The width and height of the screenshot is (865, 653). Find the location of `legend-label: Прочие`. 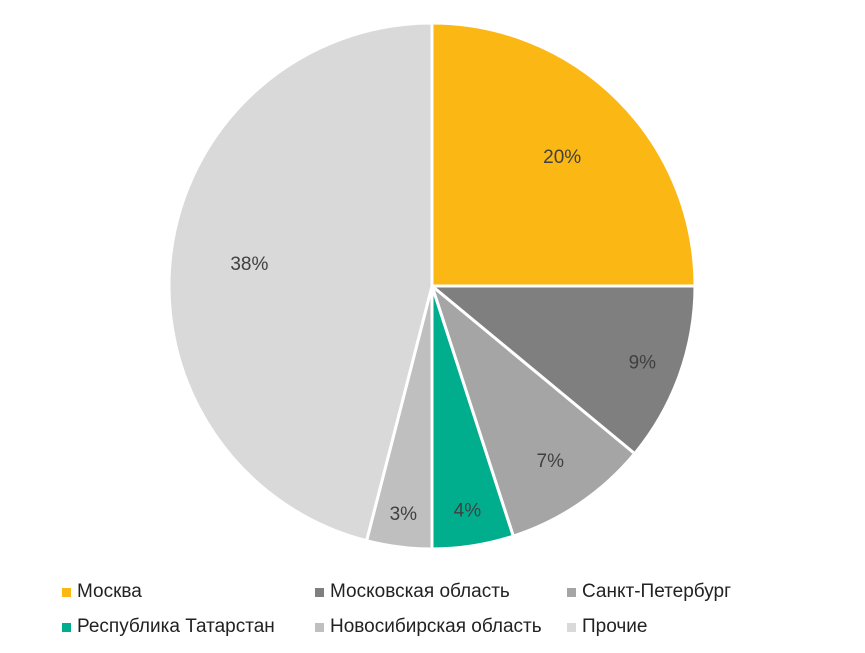

legend-label: Прочие is located at coordinates (615, 626).